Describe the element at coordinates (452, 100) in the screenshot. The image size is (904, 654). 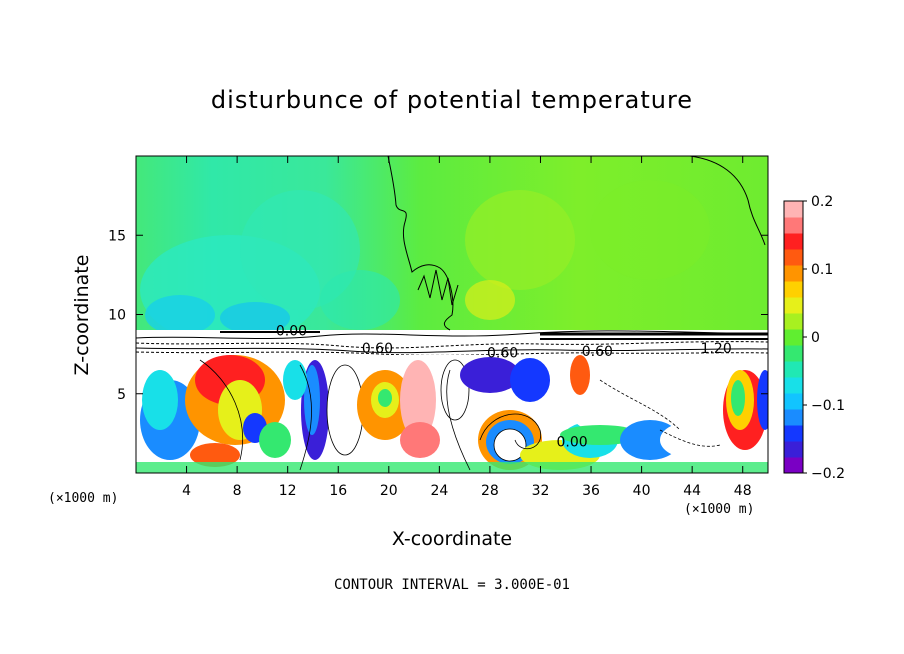
I see `chart-title: disturbunce of potential temperature` at that location.